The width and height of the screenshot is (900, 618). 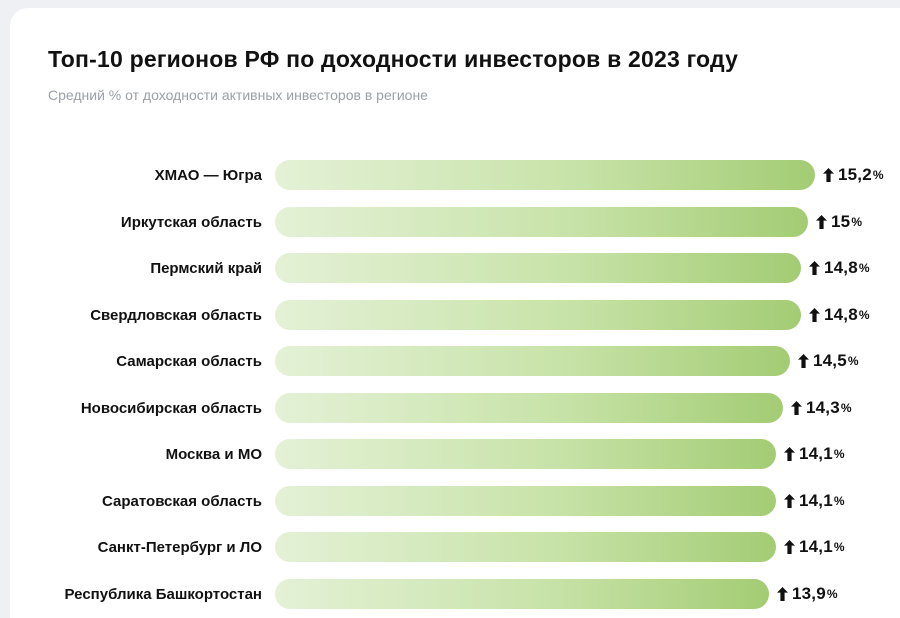 I want to click on chart-row: Пермский край 14,8 %, so click(x=455, y=268).